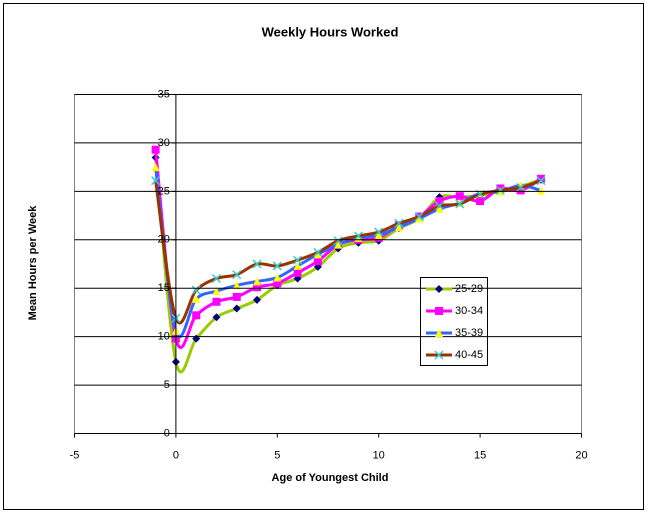  Describe the element at coordinates (480, 455) in the screenshot. I see `x-tick-label: 15` at that location.